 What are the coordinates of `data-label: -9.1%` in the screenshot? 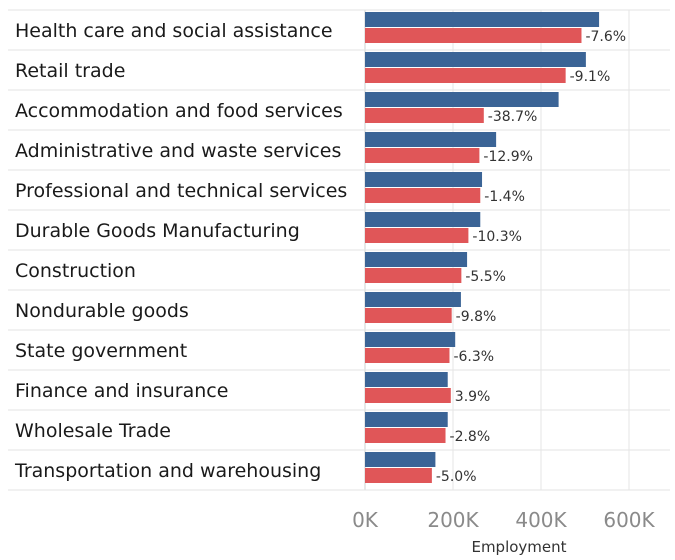 It's located at (590, 77).